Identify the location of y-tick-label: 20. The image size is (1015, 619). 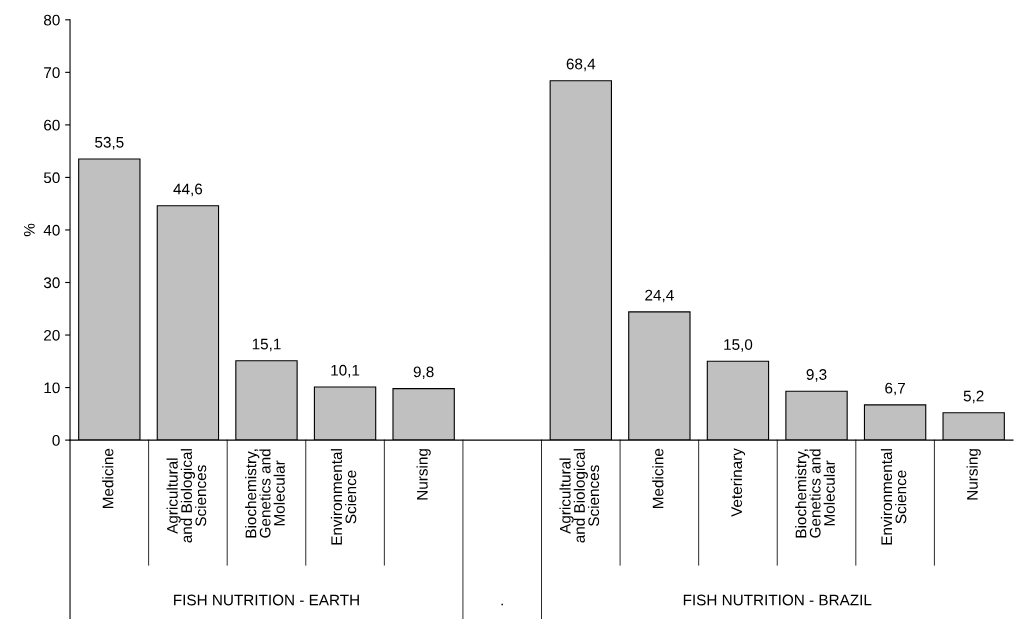
(52, 335).